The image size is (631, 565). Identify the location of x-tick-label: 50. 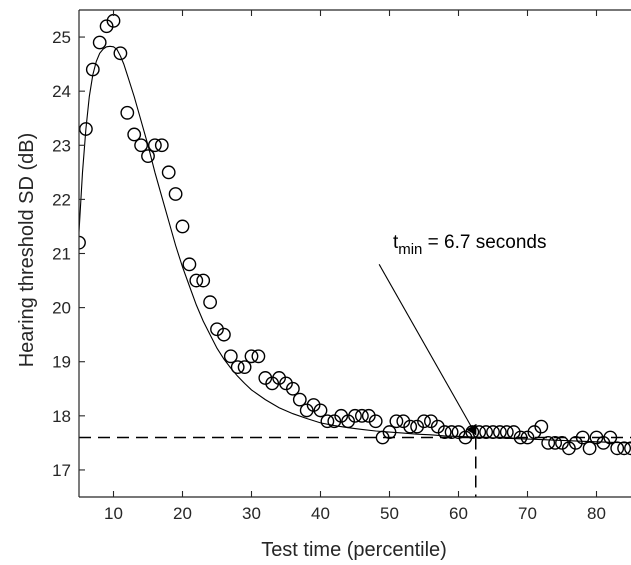
(389, 513).